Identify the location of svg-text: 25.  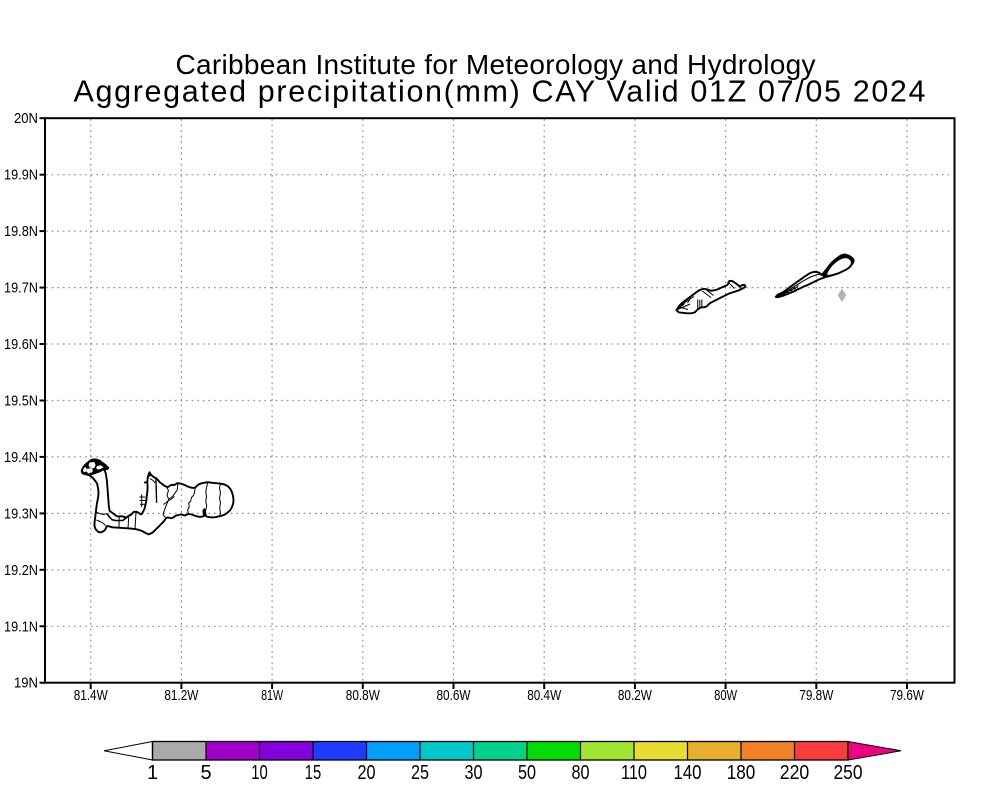
(420, 773).